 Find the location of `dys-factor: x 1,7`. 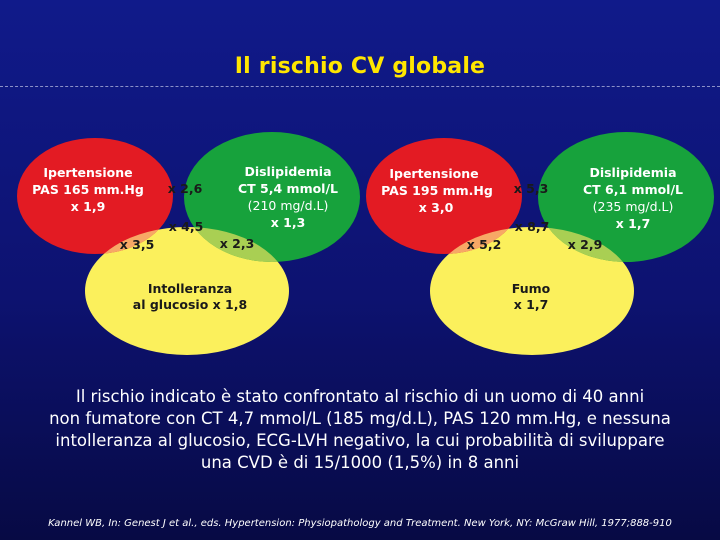

dys-factor: x 1,7 is located at coordinates (633, 223).